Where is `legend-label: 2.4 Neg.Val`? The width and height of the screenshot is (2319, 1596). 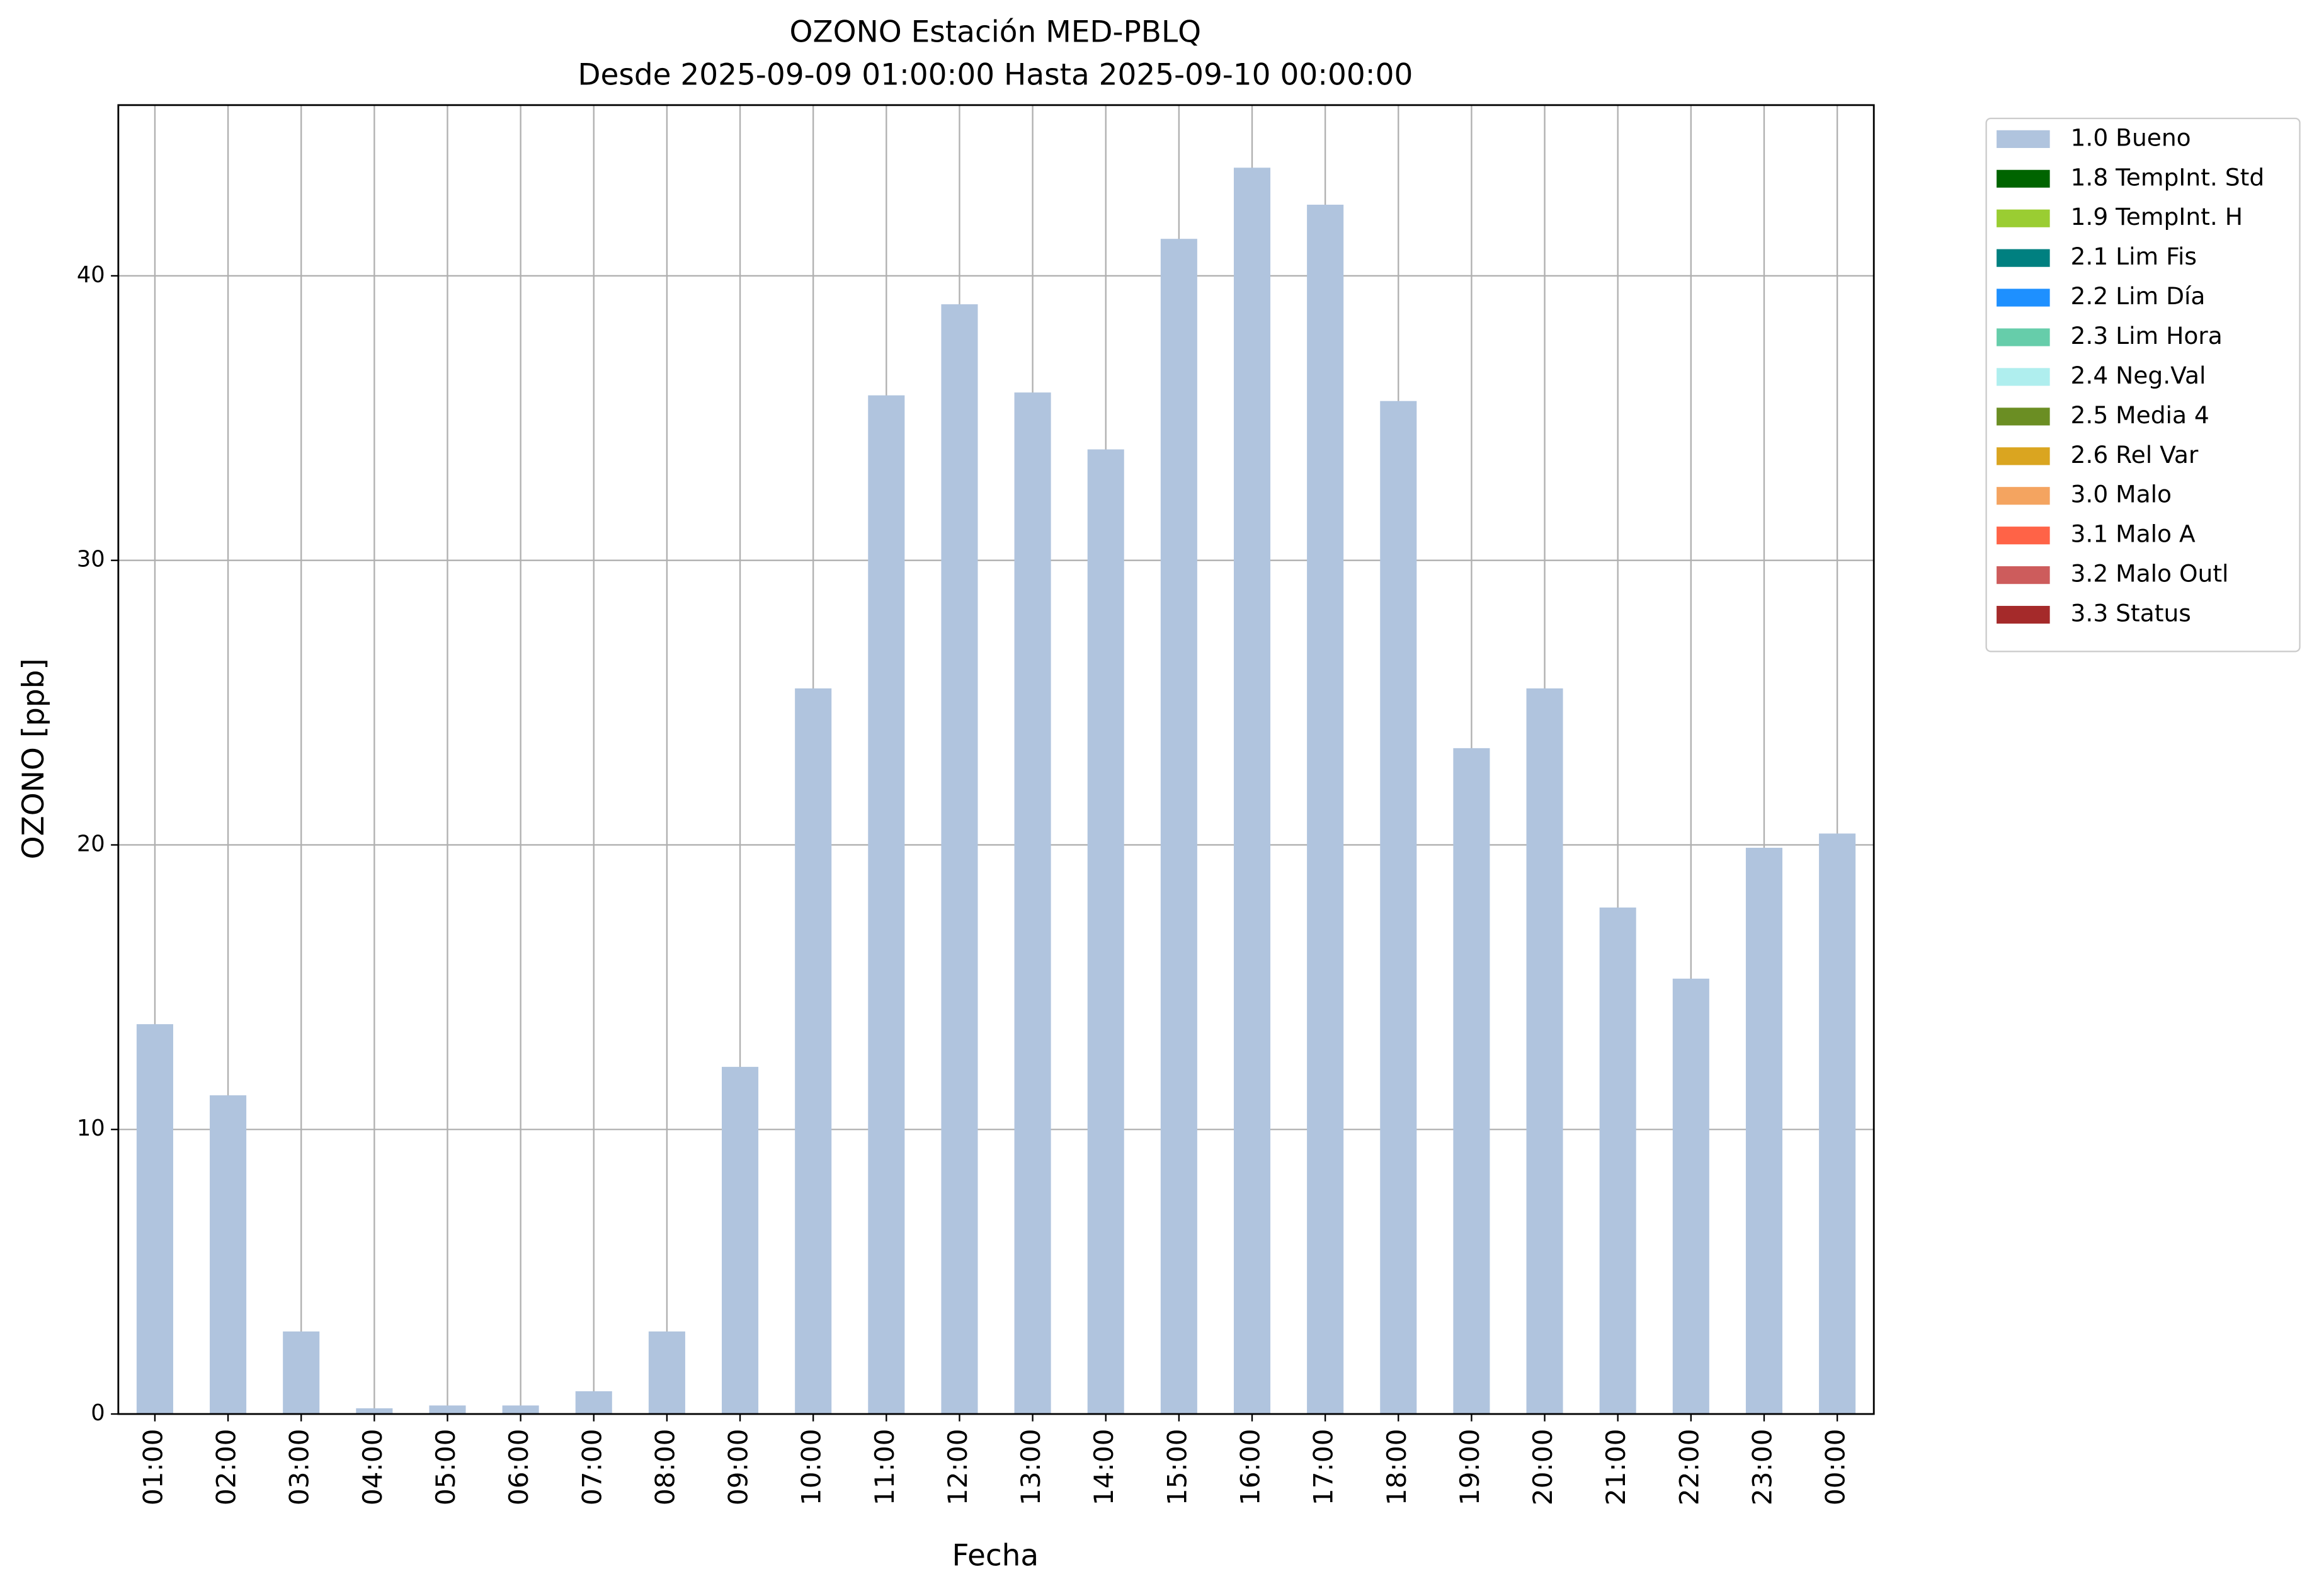 legend-label: 2.4 Neg.Val is located at coordinates (2138, 375).